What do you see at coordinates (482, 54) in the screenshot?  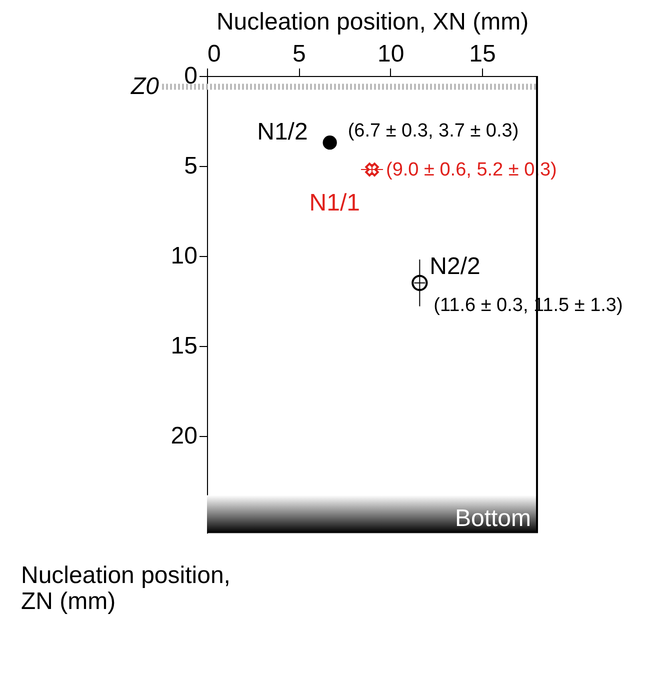 I see `x-tick-label: 15` at bounding box center [482, 54].